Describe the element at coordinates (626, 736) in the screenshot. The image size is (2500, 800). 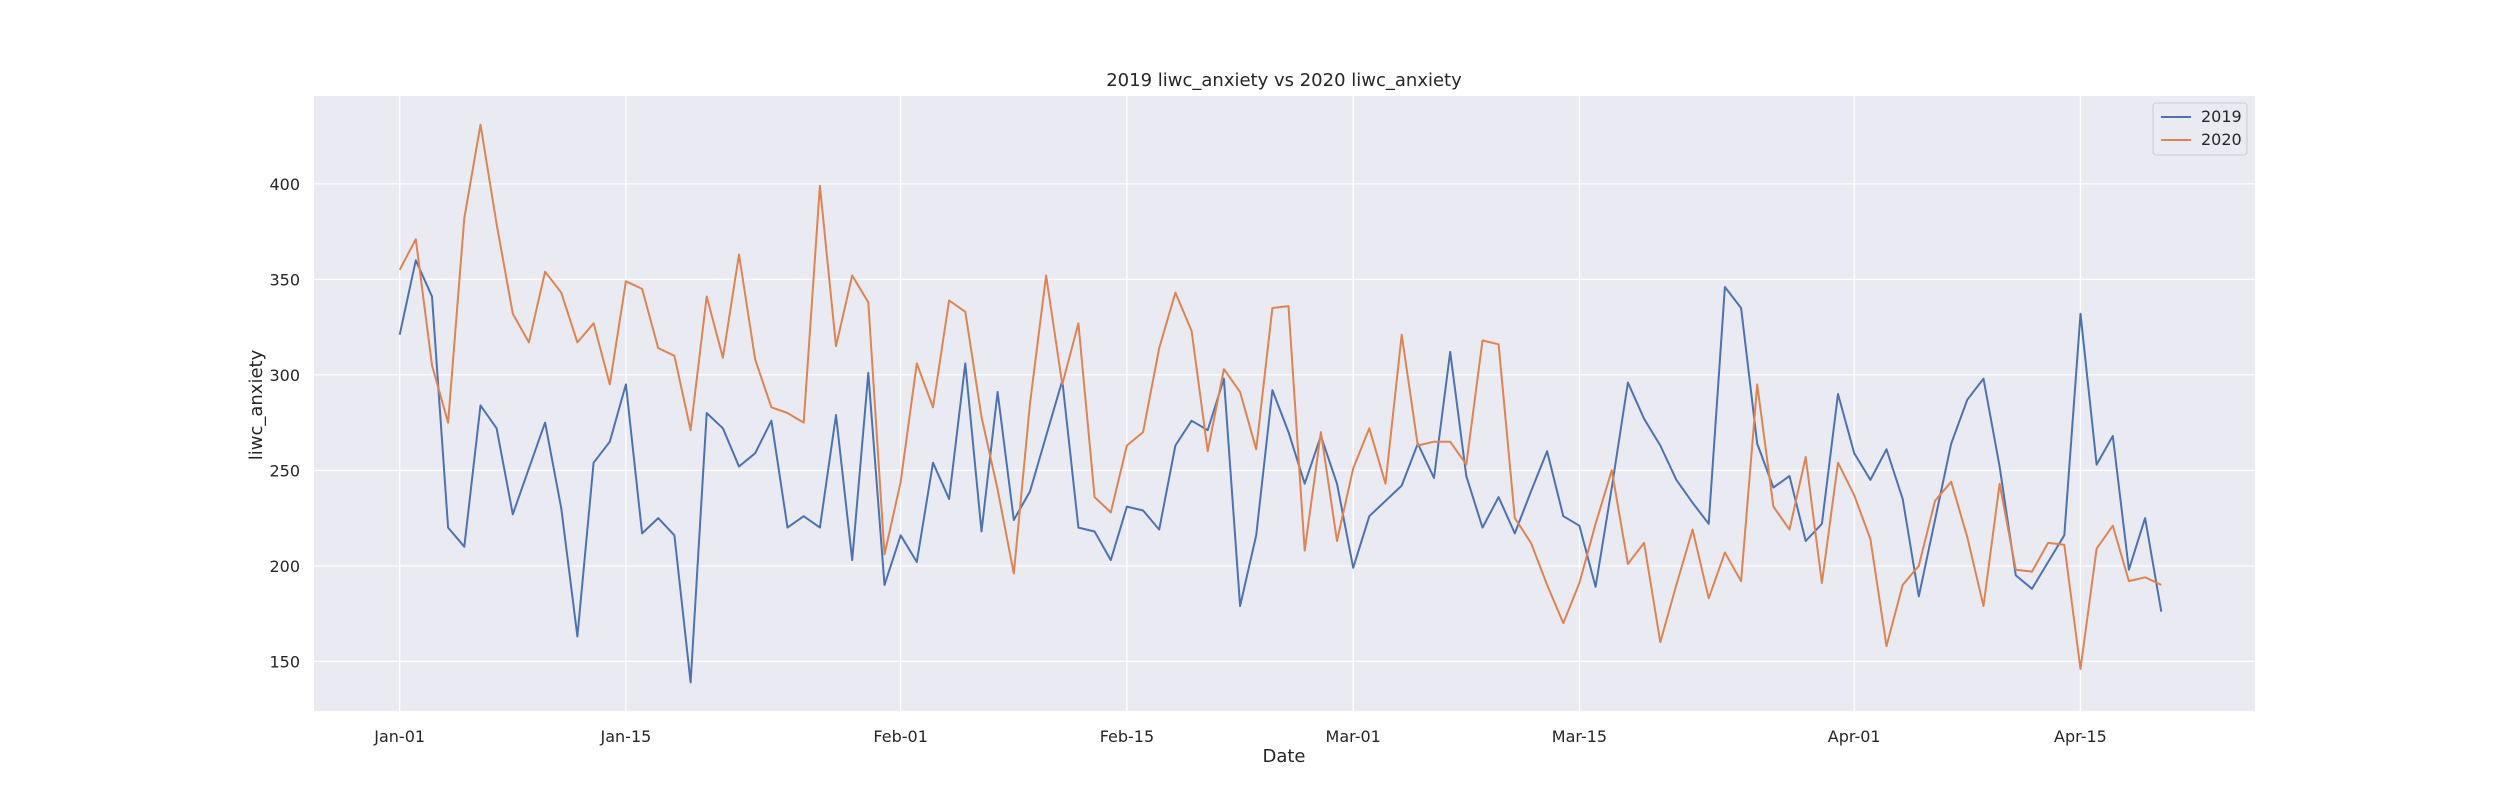
I see `x-tick-label: Jan-15` at that location.